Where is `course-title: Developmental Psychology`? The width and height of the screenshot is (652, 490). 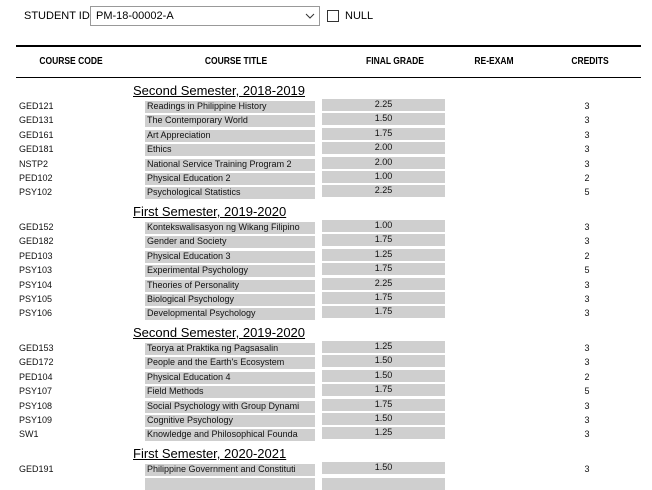
course-title: Developmental Psychology is located at coordinates (201, 313).